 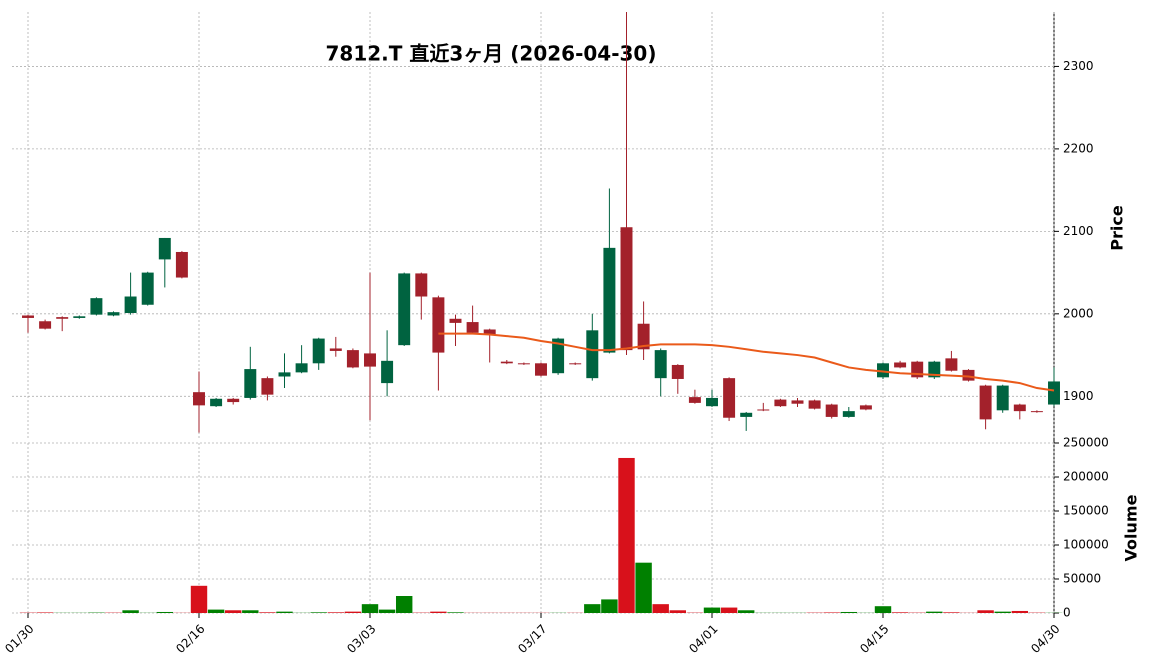 I want to click on y-tick-label: 2200, so click(x=1078, y=148).